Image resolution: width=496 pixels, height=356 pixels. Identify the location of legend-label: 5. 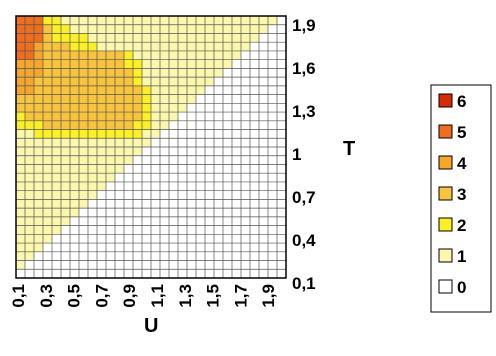
(461, 132).